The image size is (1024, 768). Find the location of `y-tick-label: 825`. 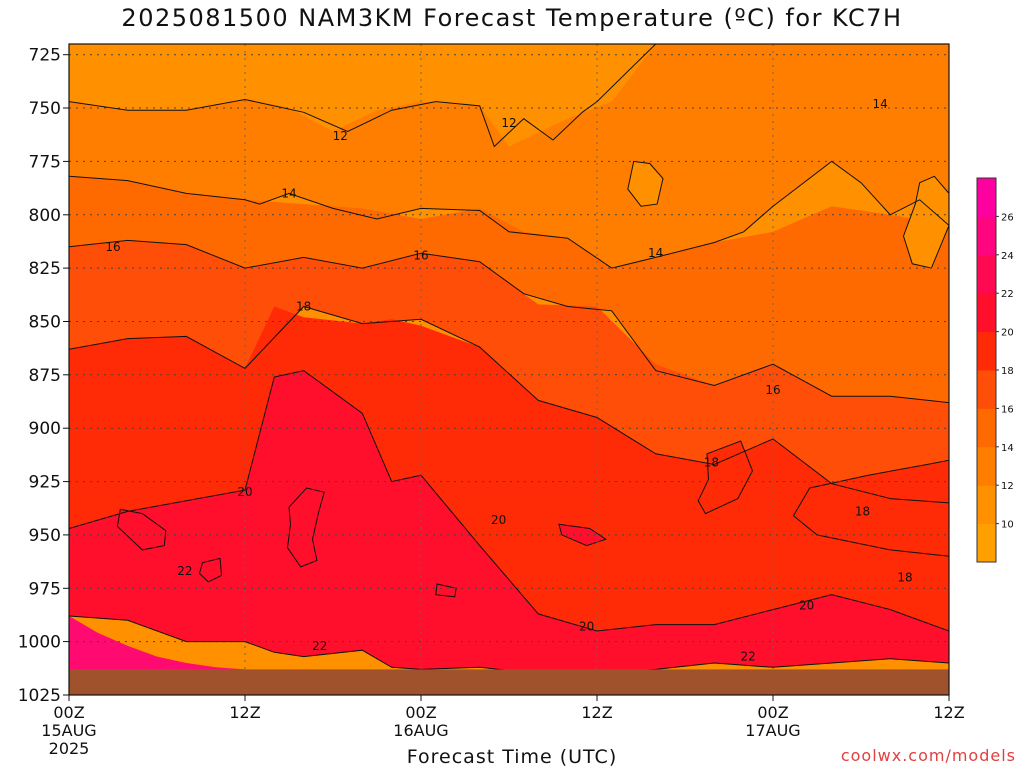

y-tick-label: 825 is located at coordinates (45, 269).